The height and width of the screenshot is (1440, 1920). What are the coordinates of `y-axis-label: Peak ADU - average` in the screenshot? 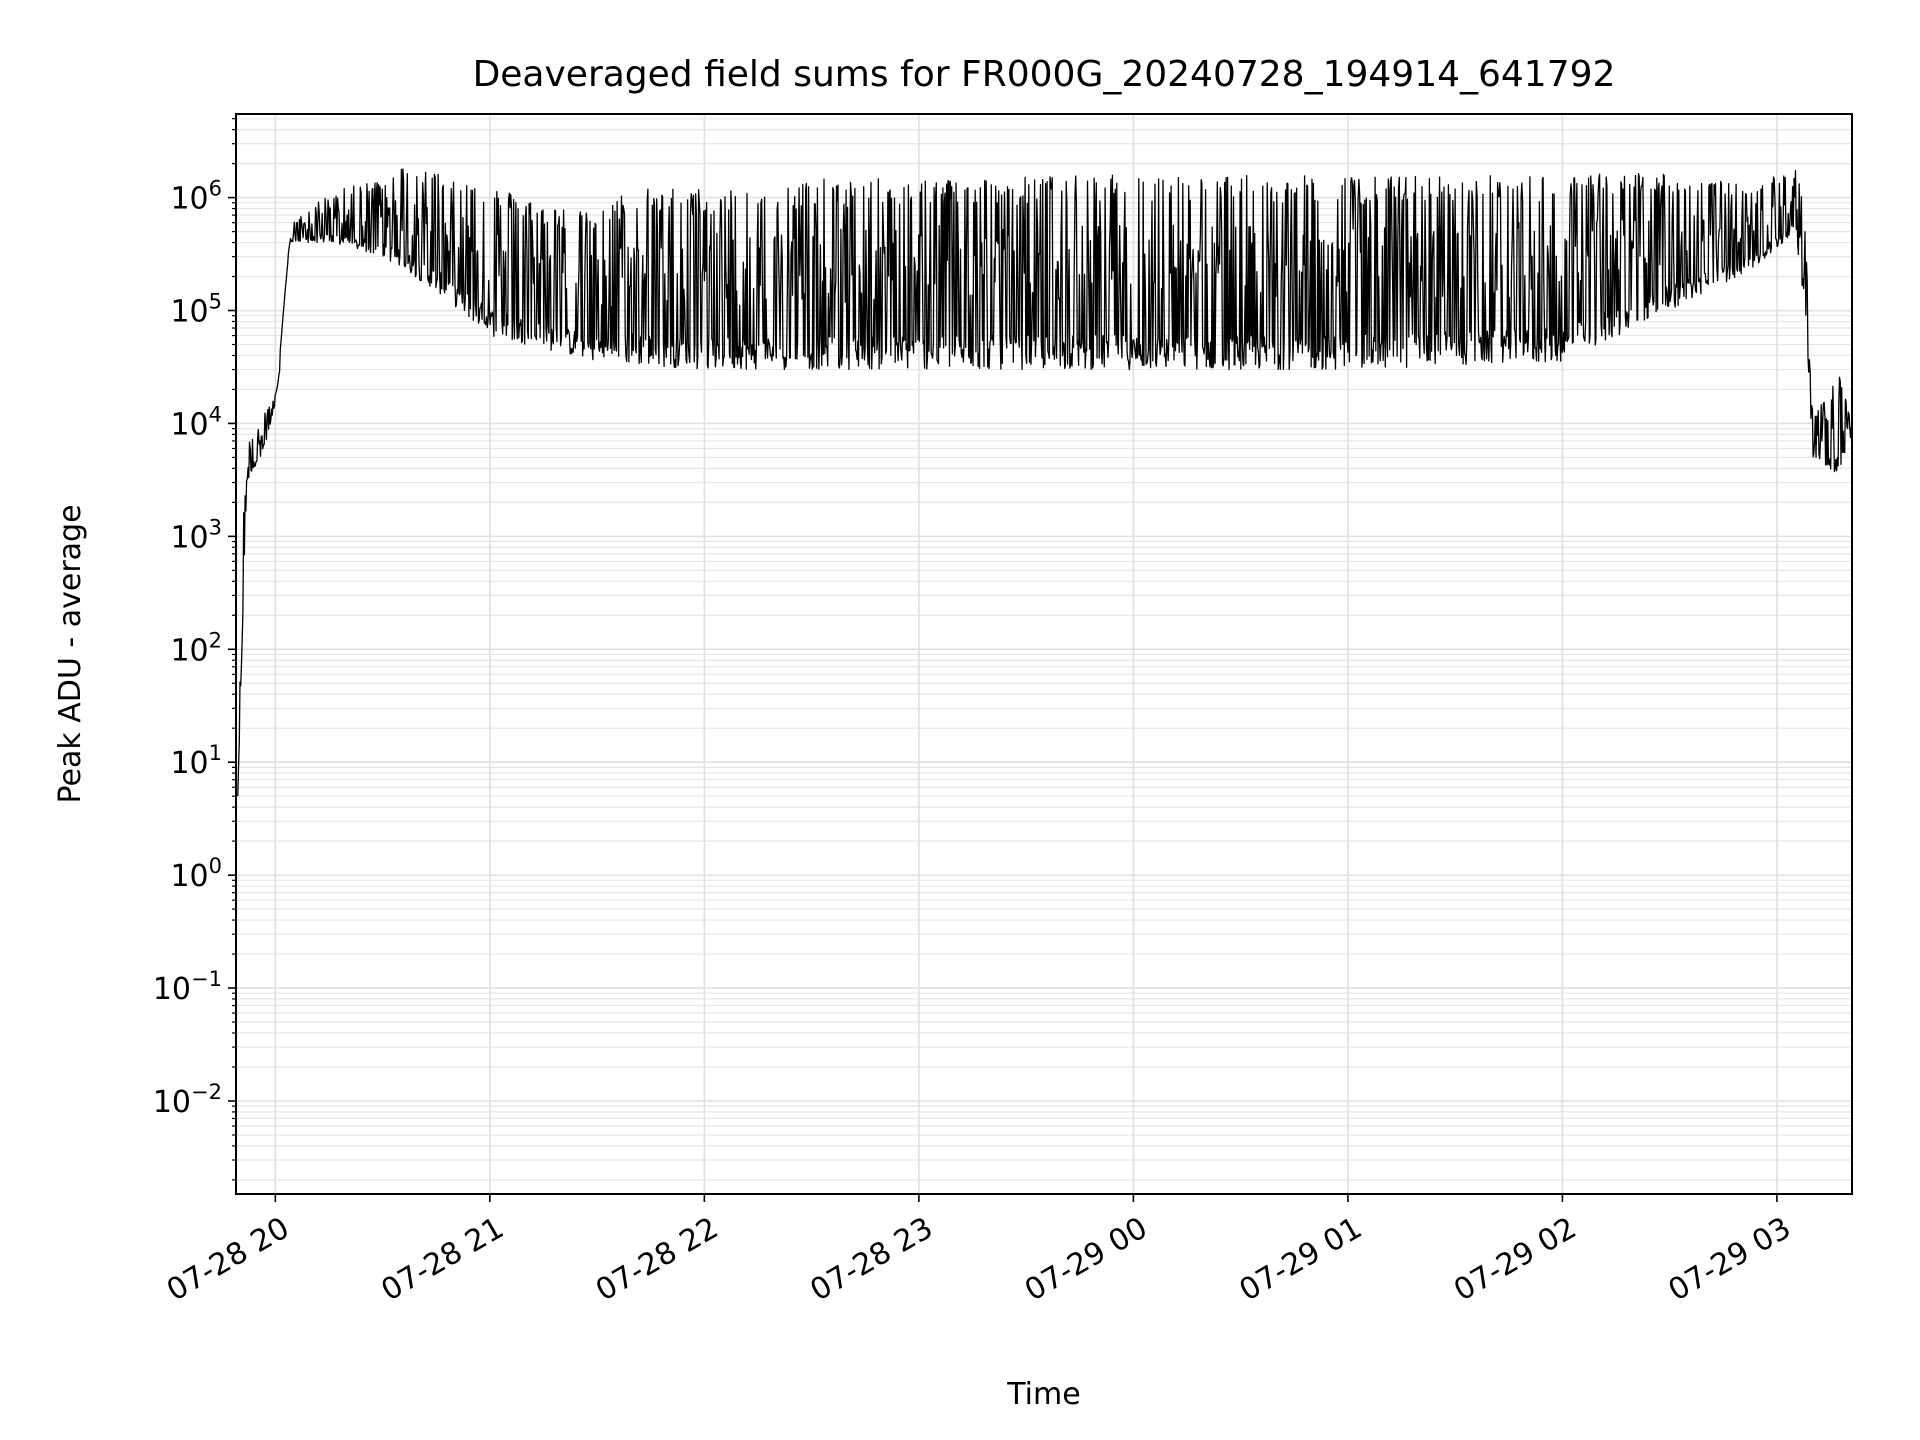 It's located at (70, 653).